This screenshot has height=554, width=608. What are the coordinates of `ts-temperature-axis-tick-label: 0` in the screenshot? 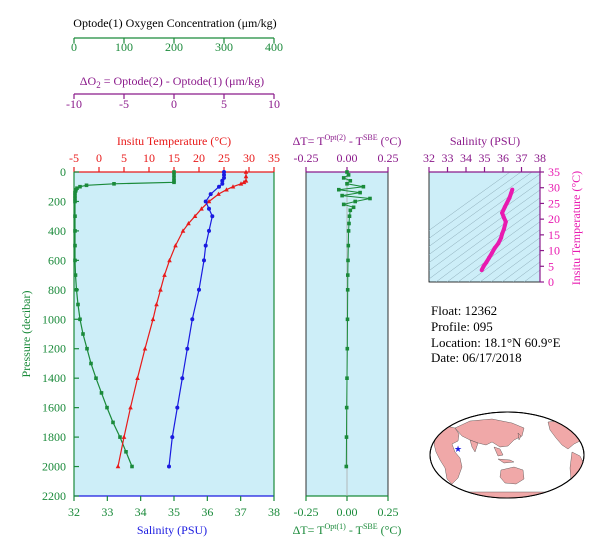 It's located at (551, 282).